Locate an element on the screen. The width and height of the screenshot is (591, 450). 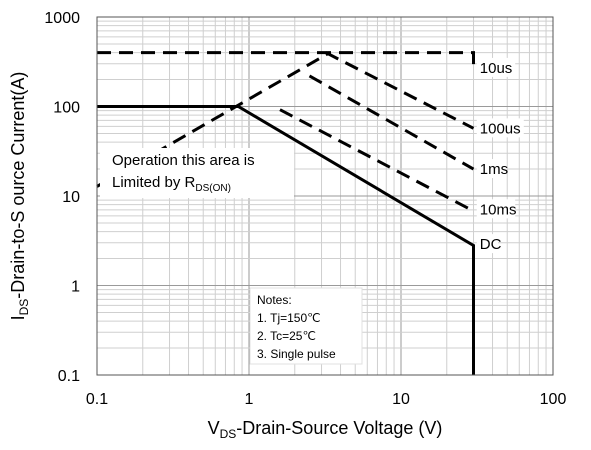
y-axis-label-subscript: DS is located at coordinates (24, 307).